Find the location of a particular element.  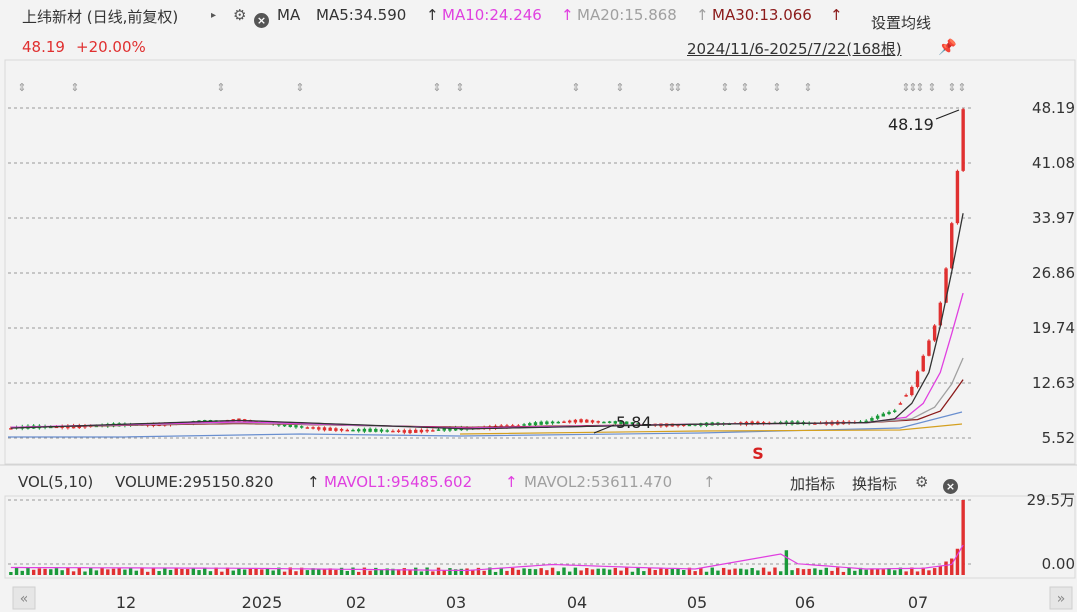

vol-title: VOL(5,10) is located at coordinates (56, 482).